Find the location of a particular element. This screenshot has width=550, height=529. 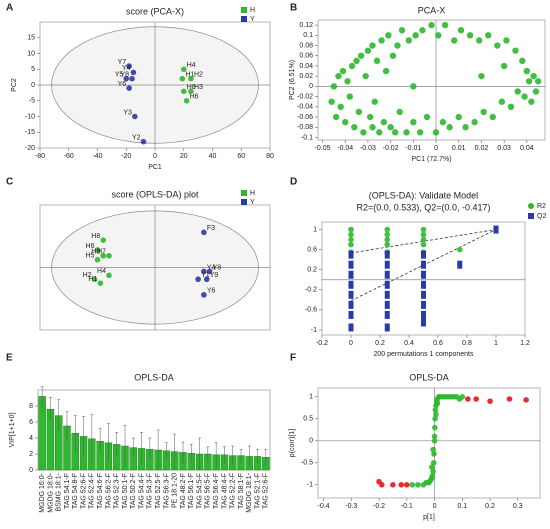

y-tick-label: 8 is located at coordinates (31, 406).